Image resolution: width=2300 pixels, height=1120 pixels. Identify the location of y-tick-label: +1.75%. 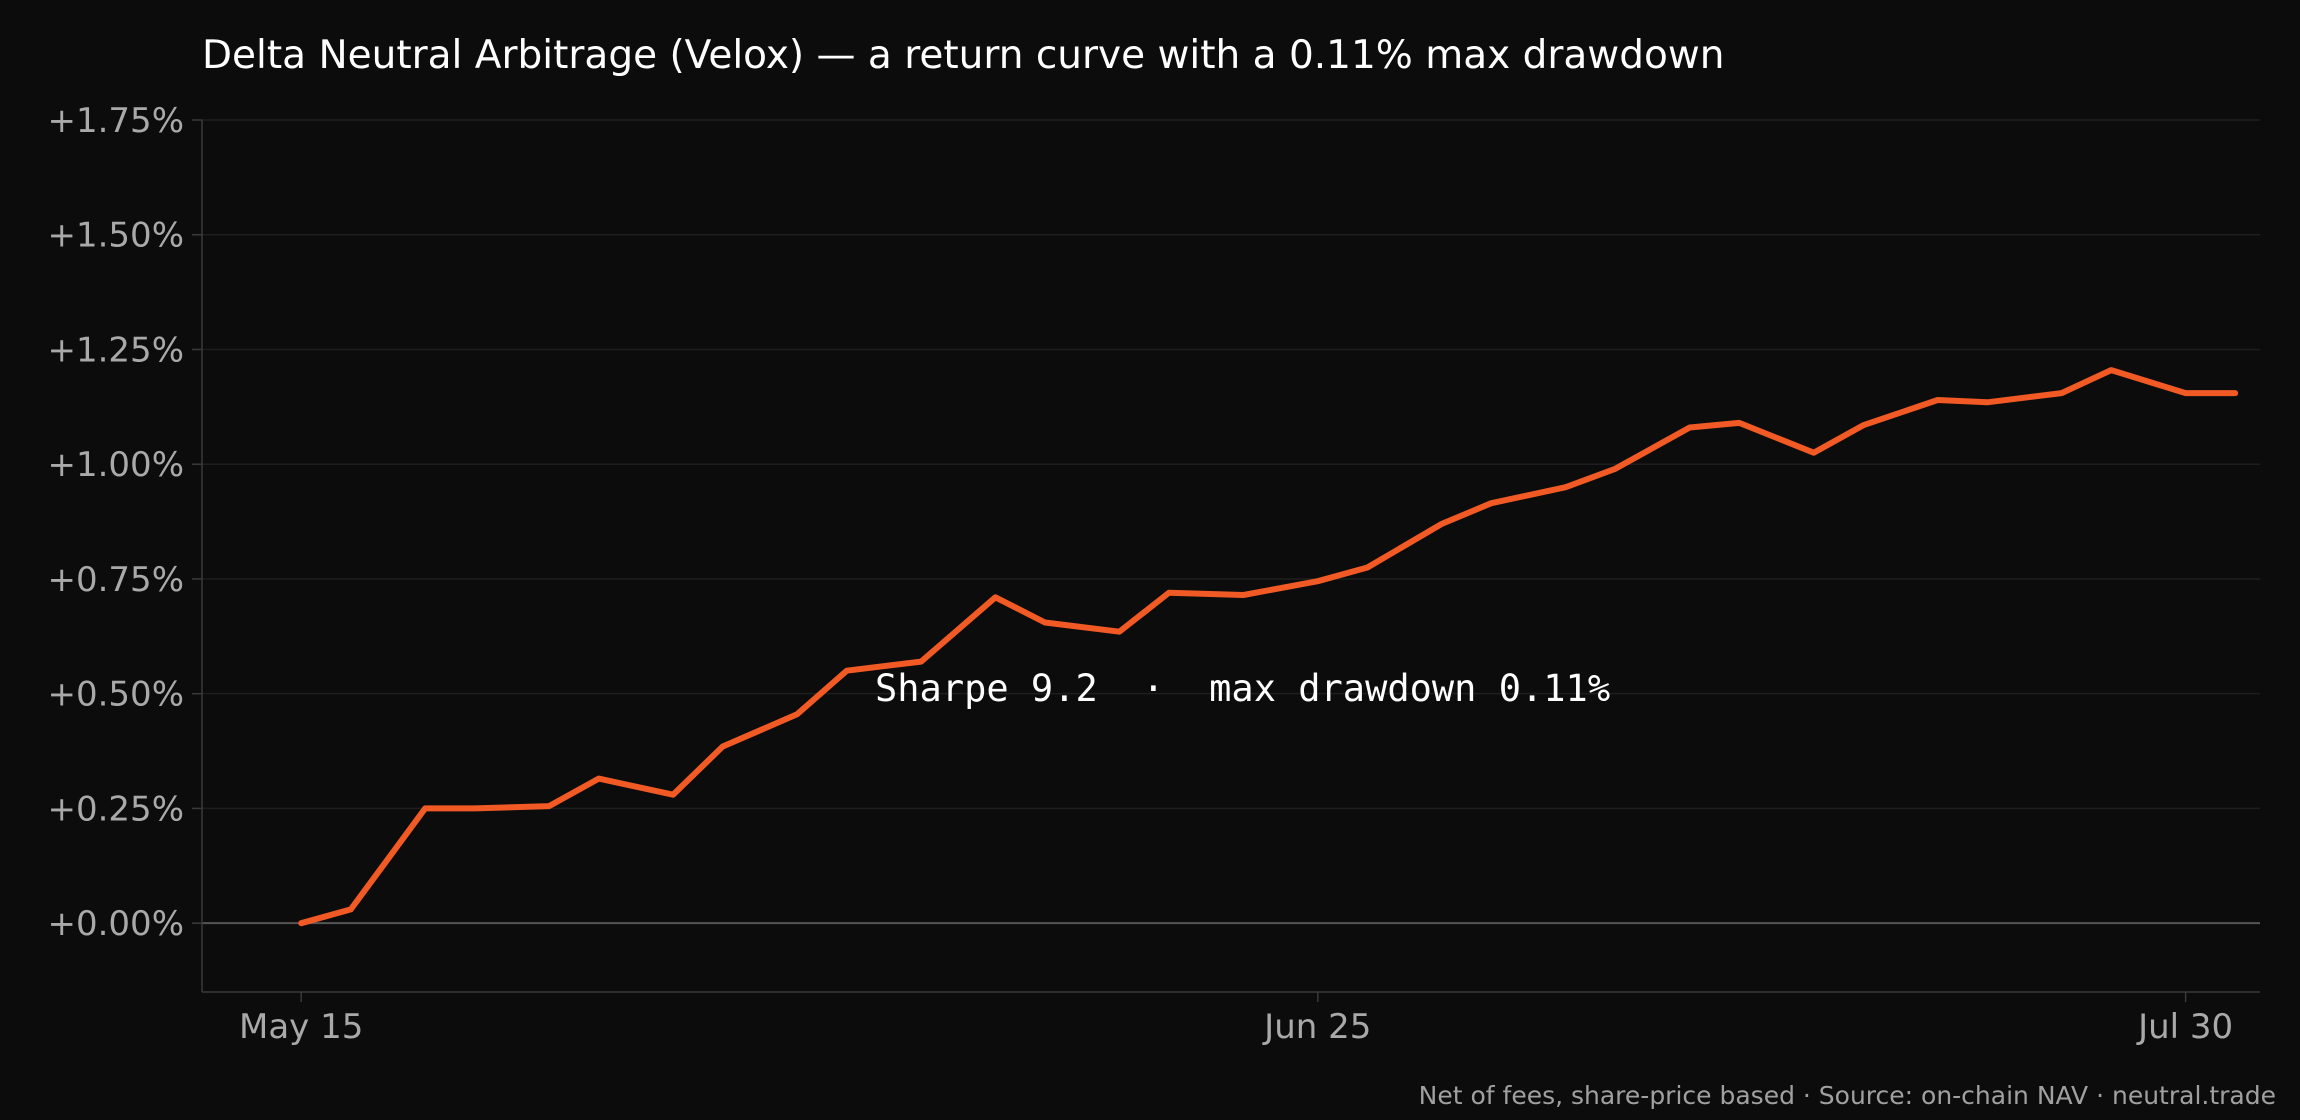
(116, 121).